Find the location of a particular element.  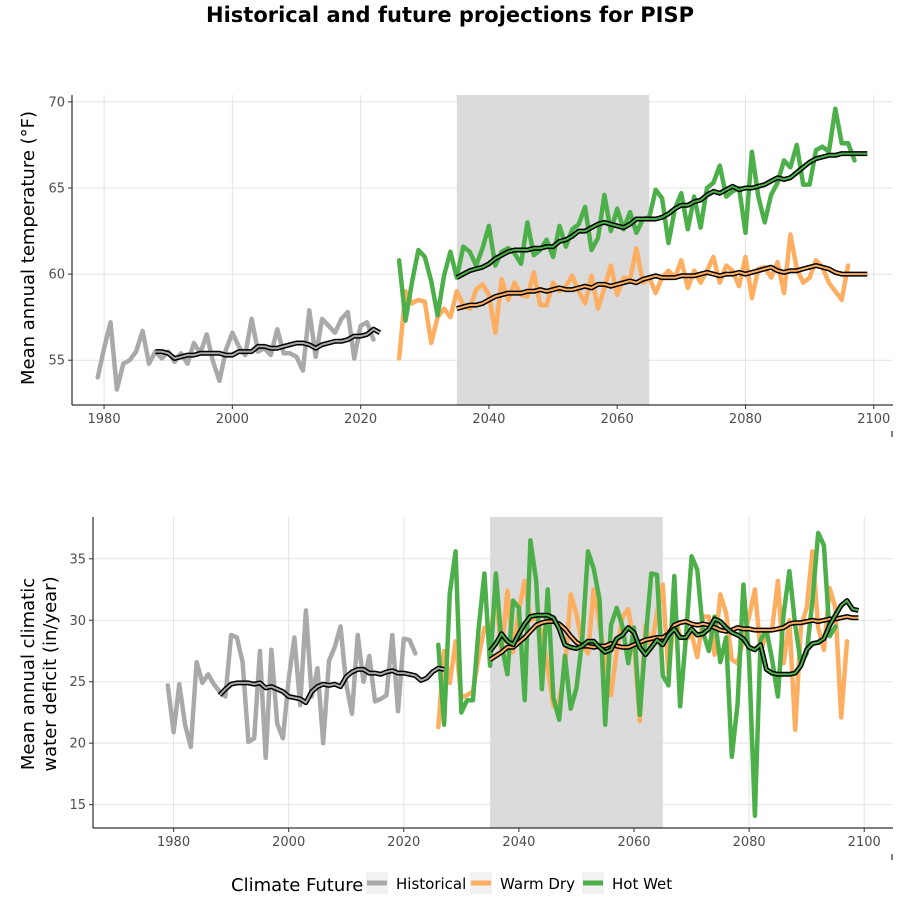

series-line-warm-dry is located at coordinates (623, 296).